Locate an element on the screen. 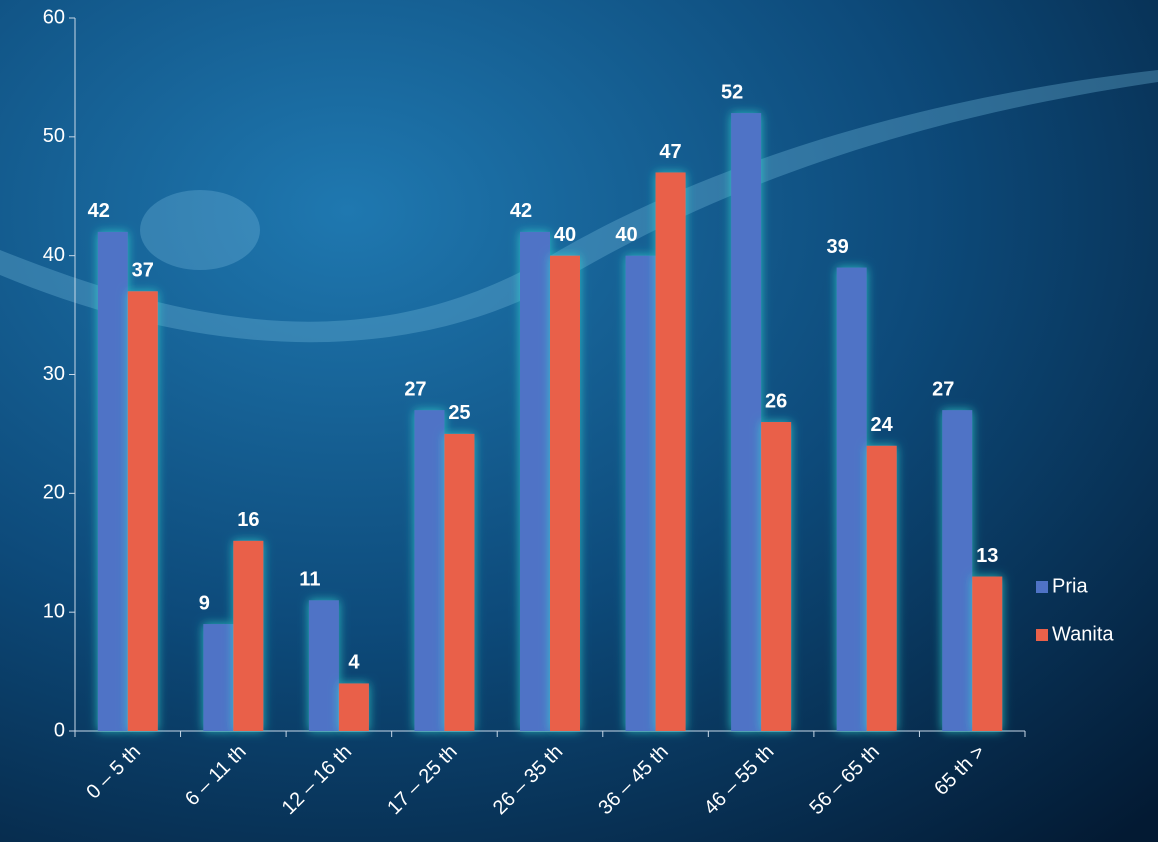 The height and width of the screenshot is (842, 1158). value-label: 37 is located at coordinates (143, 271).